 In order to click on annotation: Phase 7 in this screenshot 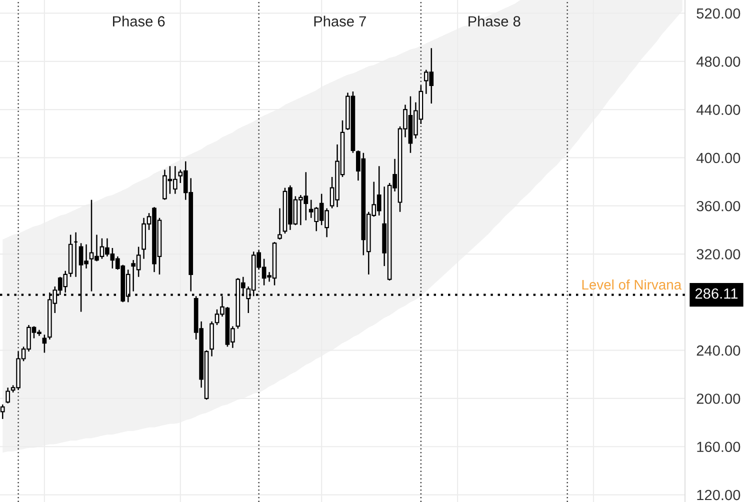, I will do `click(340, 21)`.